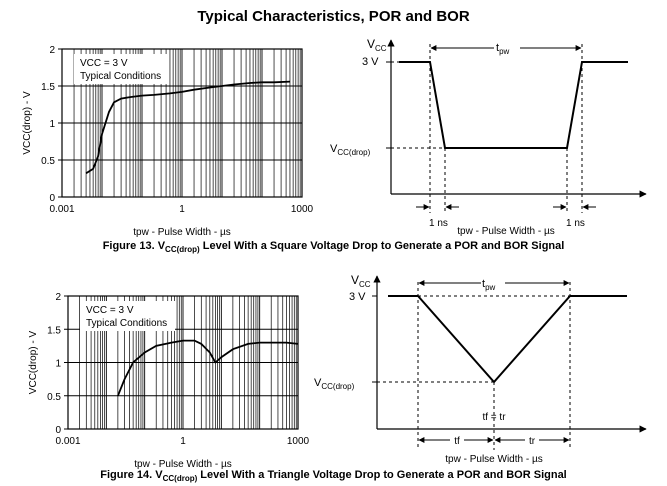  I want to click on tpw-label-2: tpw, so click(489, 285).